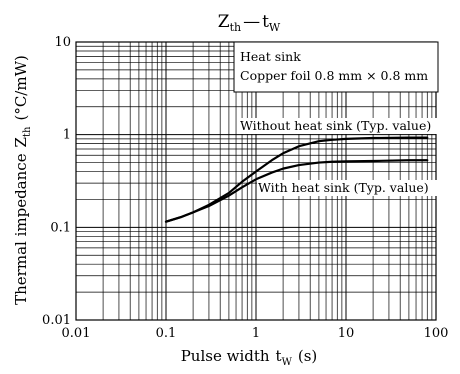 The width and height of the screenshot is (460, 374). I want to click on series-line-with-heat-sink, so click(296, 191).